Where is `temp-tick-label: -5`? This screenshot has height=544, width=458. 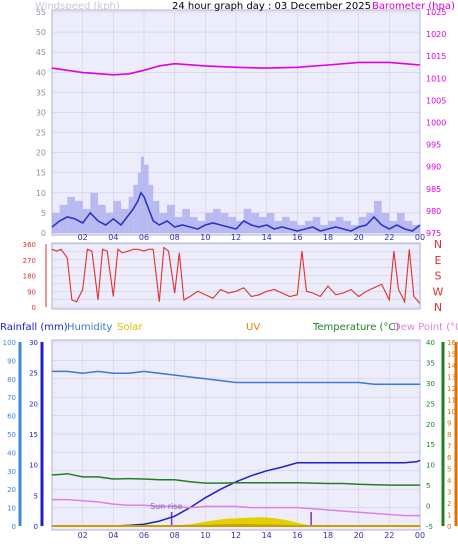
temp-tick-label: -5 is located at coordinates (429, 527).